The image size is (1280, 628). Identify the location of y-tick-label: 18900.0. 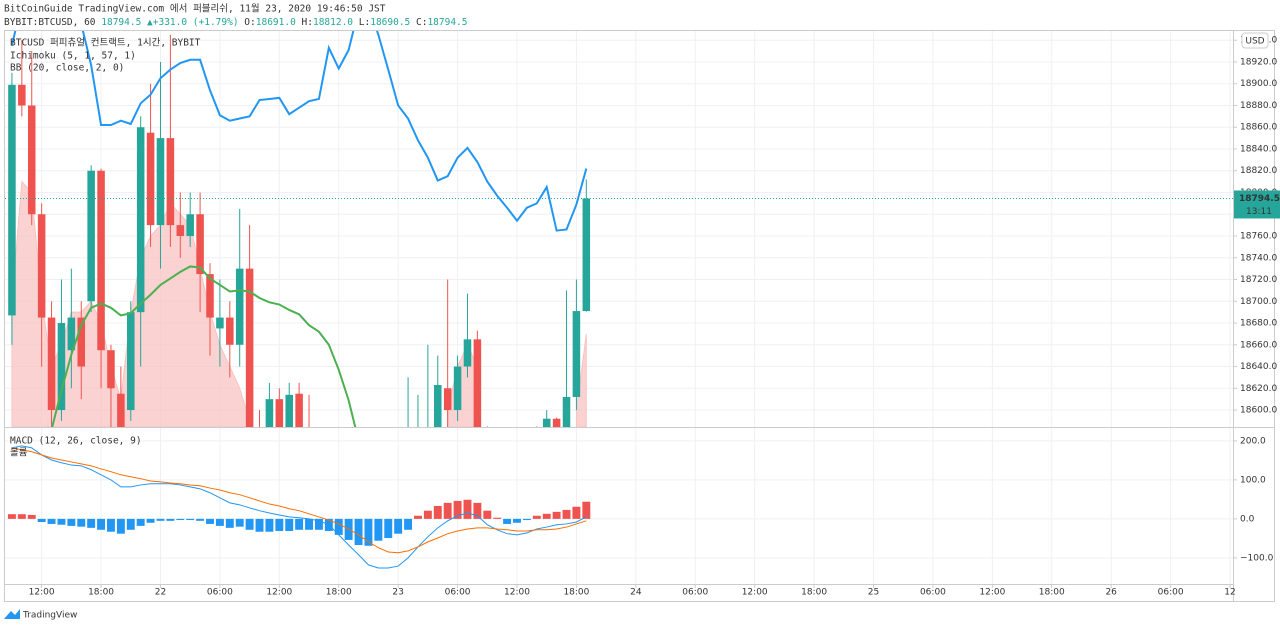
(1258, 84).